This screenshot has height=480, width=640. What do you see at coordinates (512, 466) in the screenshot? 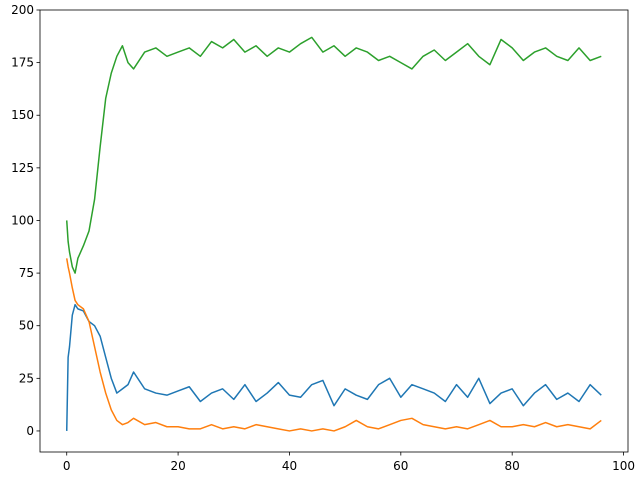
I see `x-tick-label: 80` at bounding box center [512, 466].